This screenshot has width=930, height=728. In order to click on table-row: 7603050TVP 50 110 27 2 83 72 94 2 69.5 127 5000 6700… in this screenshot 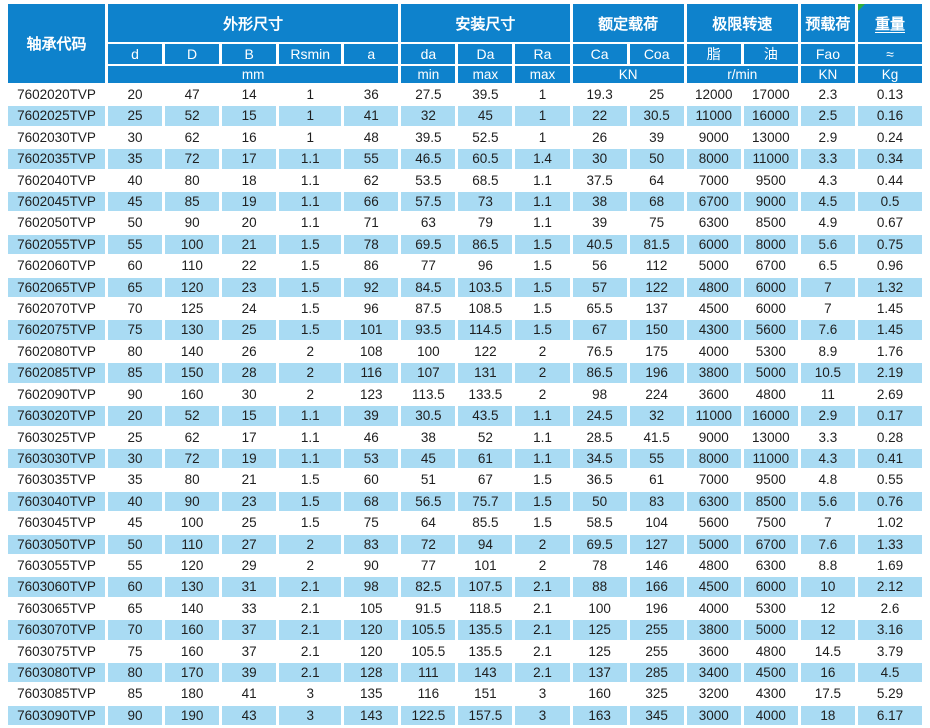, I will do `click(465, 544)`.